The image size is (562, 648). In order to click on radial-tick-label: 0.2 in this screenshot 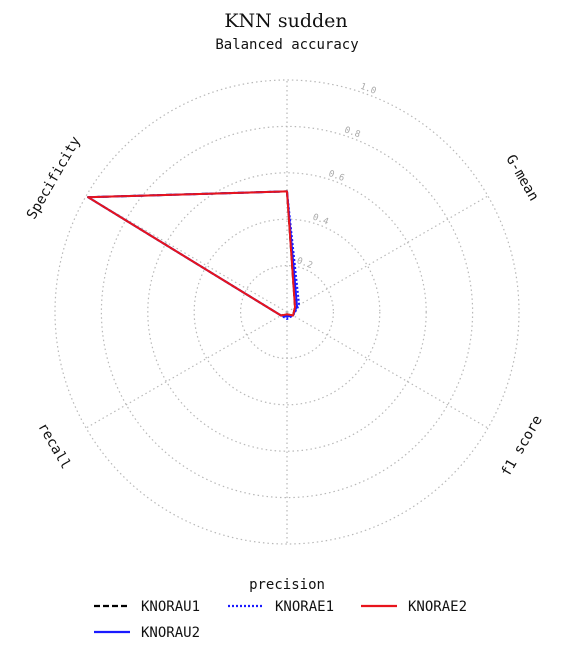, I will do `click(304, 263)`.